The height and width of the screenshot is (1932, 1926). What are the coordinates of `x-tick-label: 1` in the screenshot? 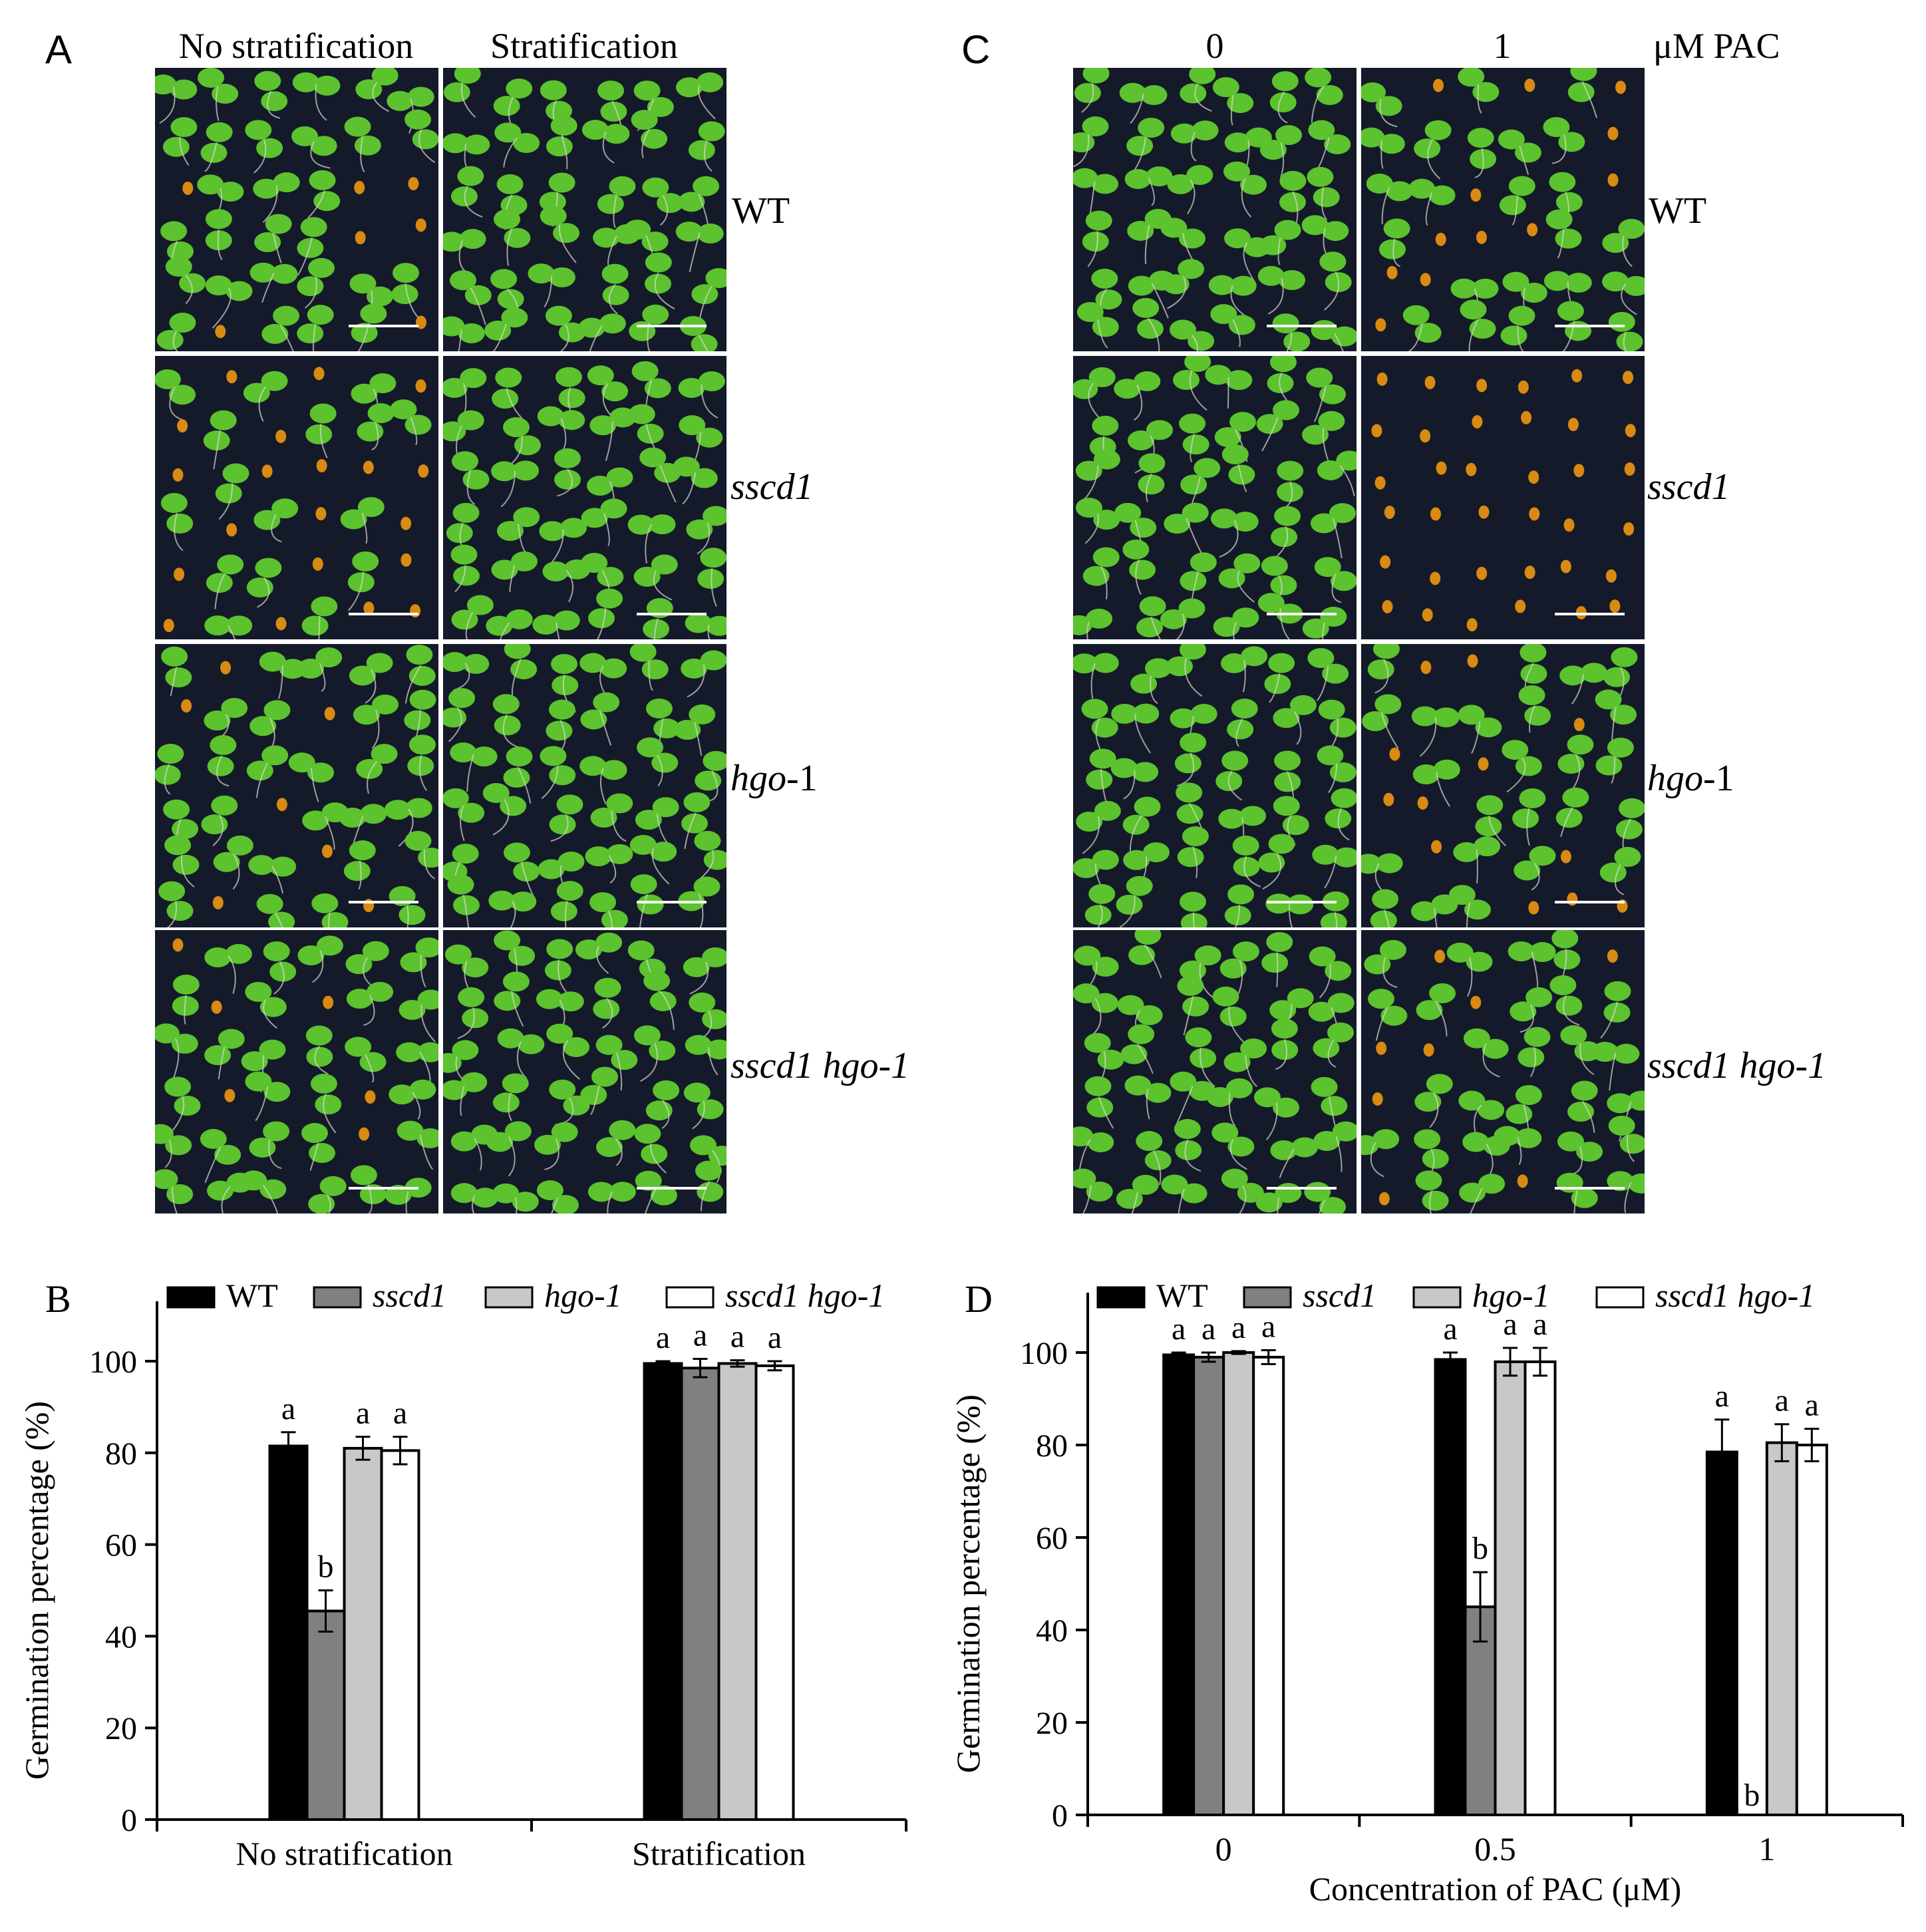 It's located at (1766, 1848).